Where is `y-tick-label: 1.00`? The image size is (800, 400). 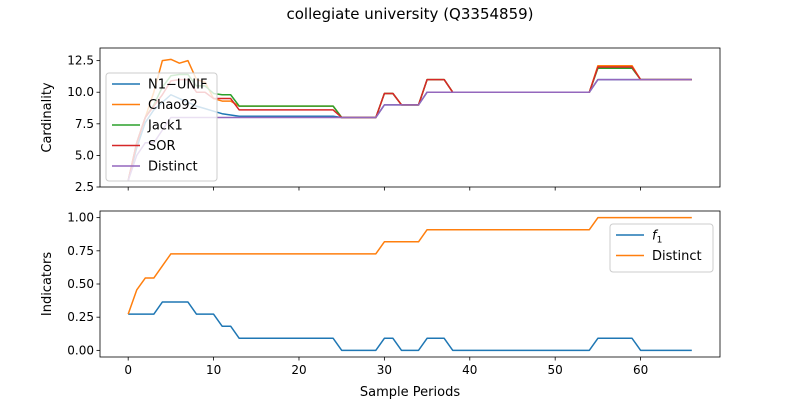
y-tick-label: 1.00 is located at coordinates (80, 218).